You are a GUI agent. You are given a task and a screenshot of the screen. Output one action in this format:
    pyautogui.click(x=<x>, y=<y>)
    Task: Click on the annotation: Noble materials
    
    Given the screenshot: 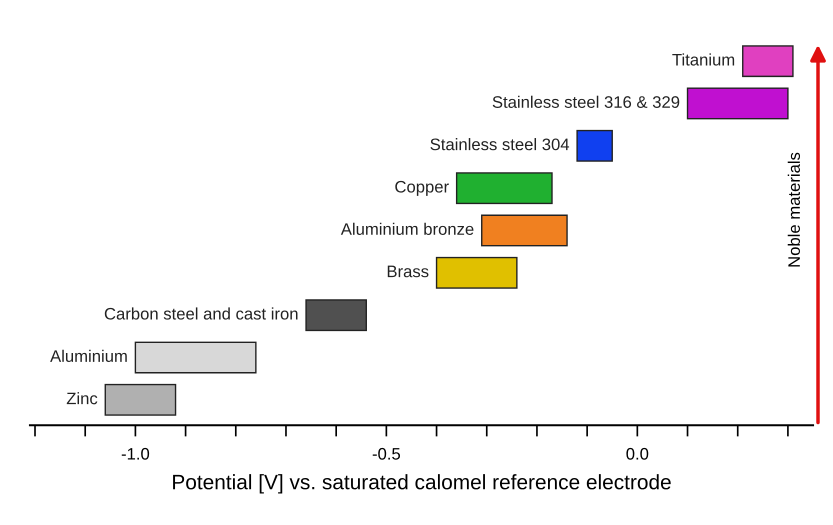 What is the action you would take?
    pyautogui.click(x=794, y=209)
    